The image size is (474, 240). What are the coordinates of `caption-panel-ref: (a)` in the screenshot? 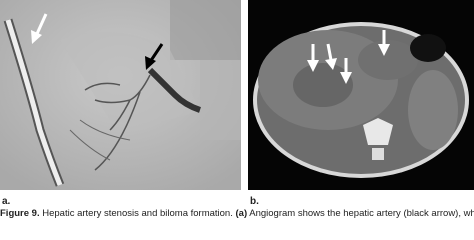 It's located at (241, 213).